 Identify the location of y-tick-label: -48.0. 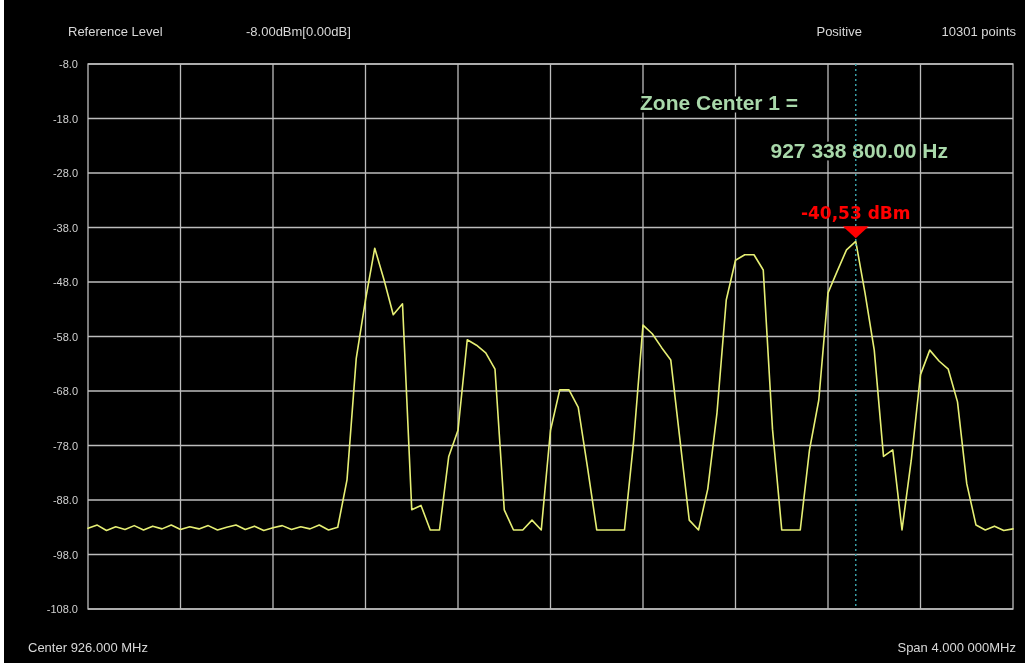
(65, 282).